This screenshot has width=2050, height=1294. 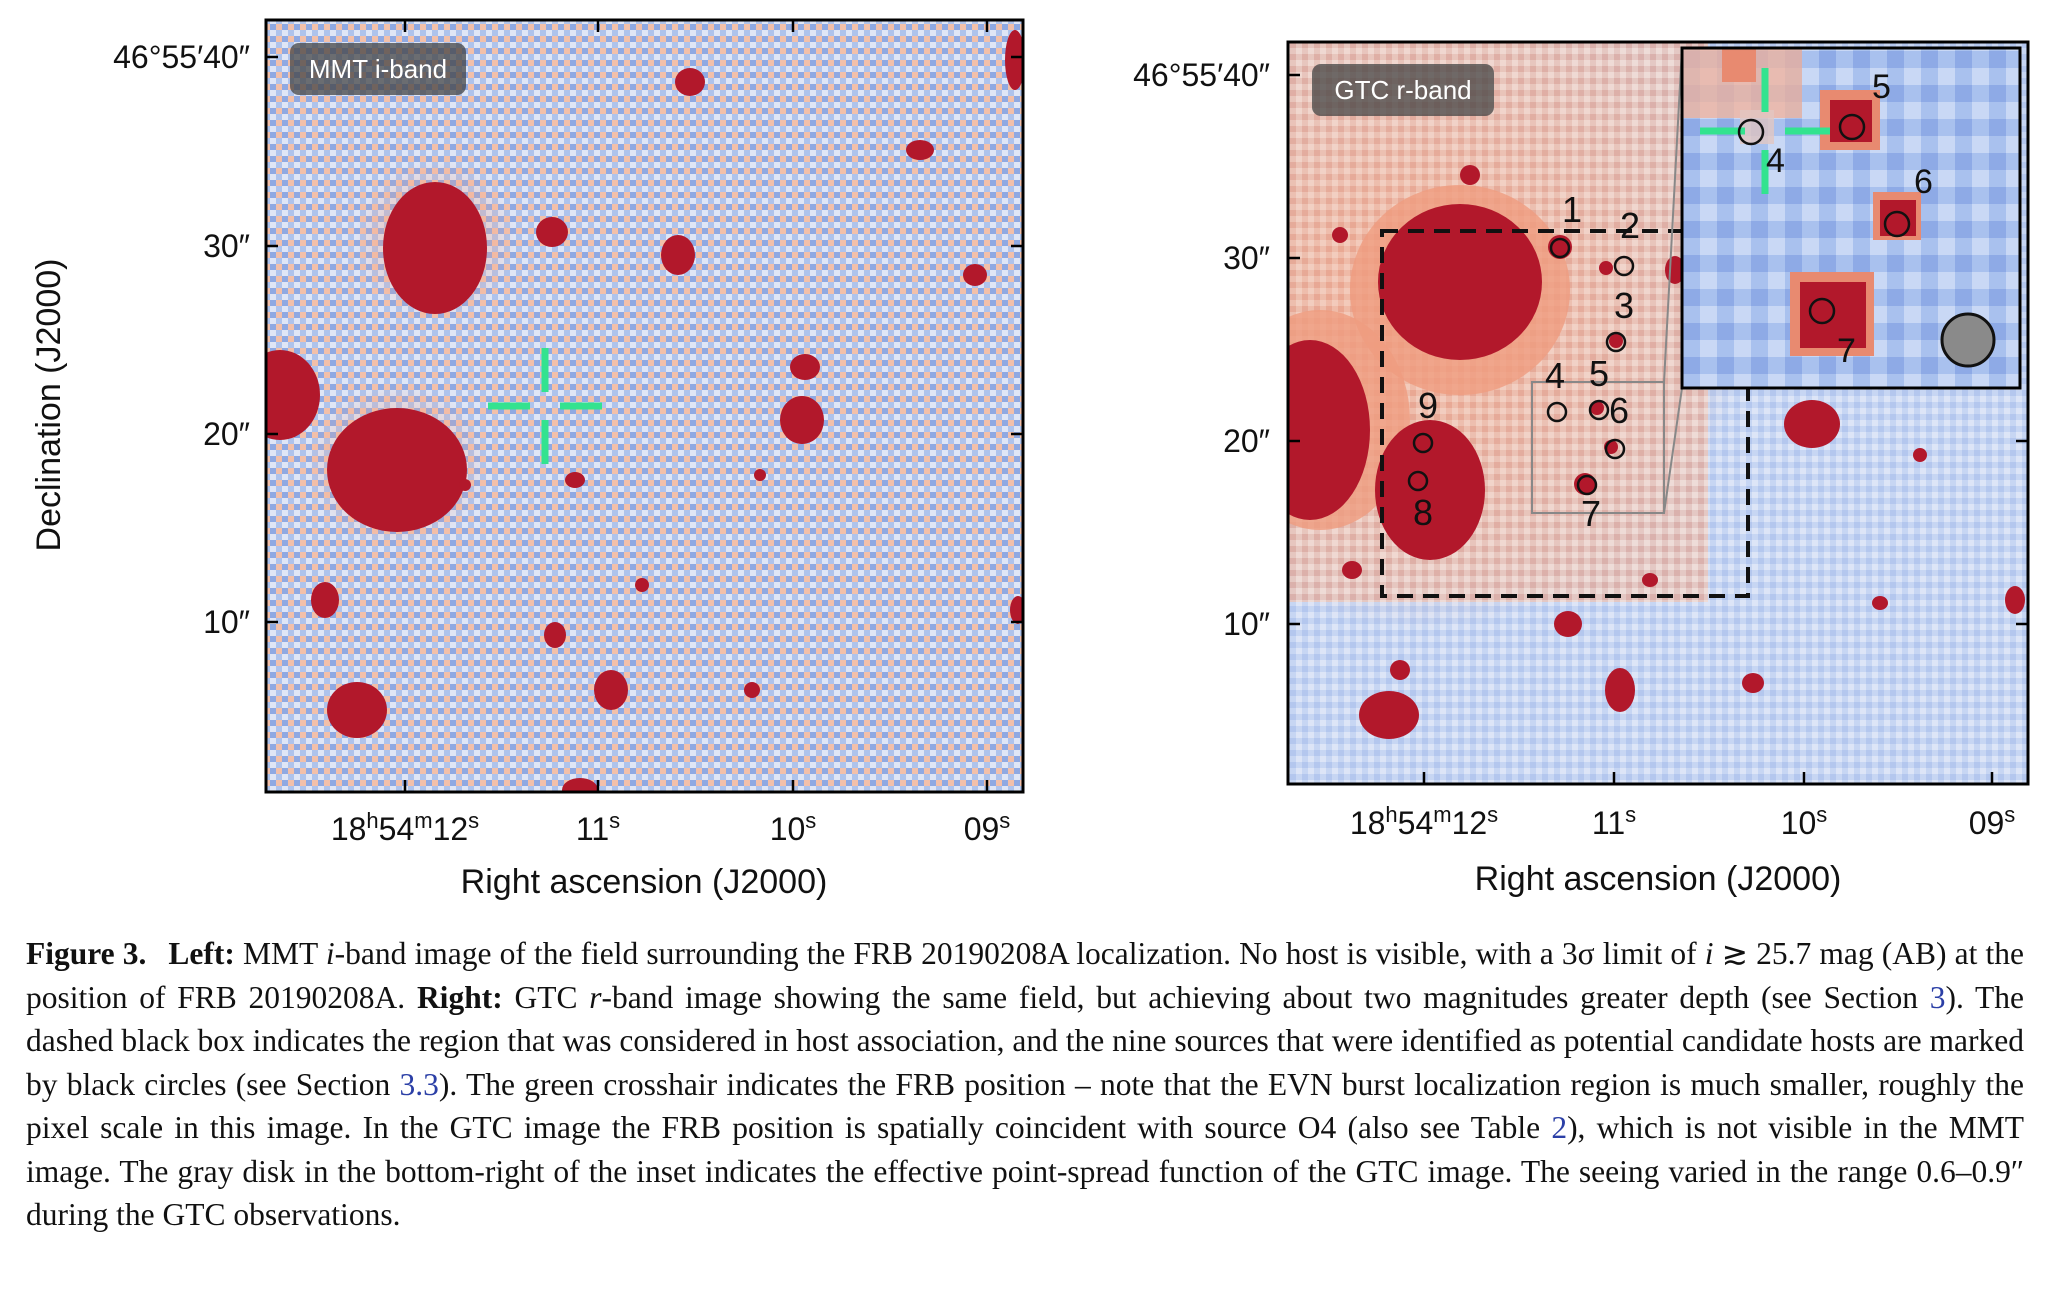 I want to click on caption-ref-section: 3, so click(x=1937, y=997).